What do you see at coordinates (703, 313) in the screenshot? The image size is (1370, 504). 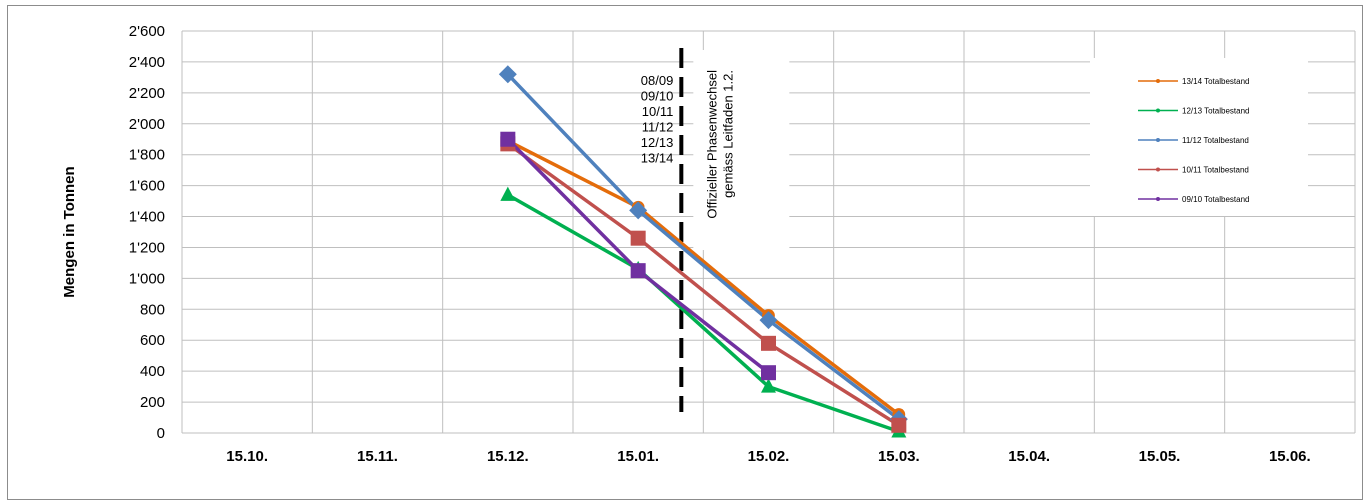 I see `series-line` at bounding box center [703, 313].